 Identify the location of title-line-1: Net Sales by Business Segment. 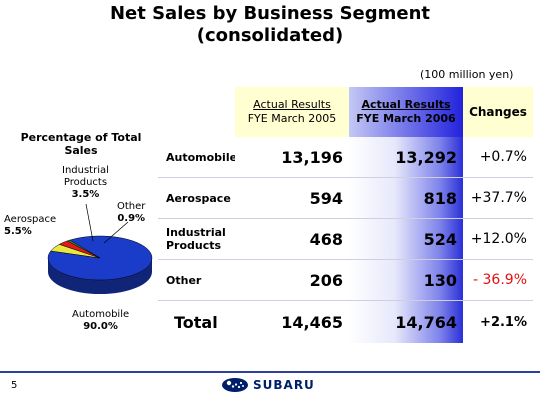
(270, 13).